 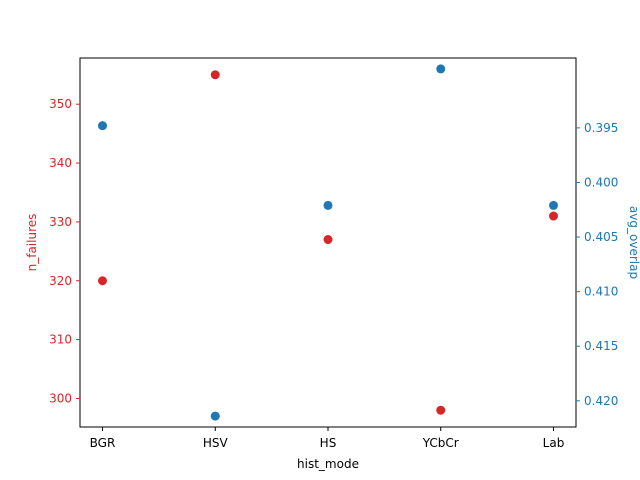 What do you see at coordinates (601, 401) in the screenshot?
I see `right-tick-label: 0.420` at bounding box center [601, 401].